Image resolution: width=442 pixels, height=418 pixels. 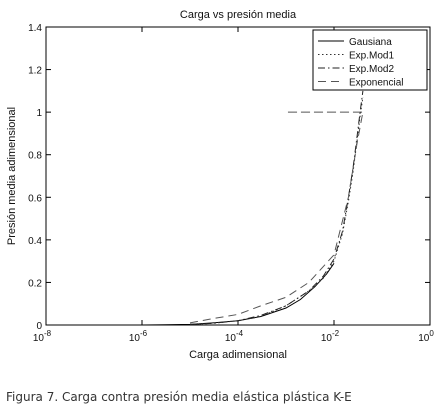 I want to click on legend-box, so click(x=370, y=60).